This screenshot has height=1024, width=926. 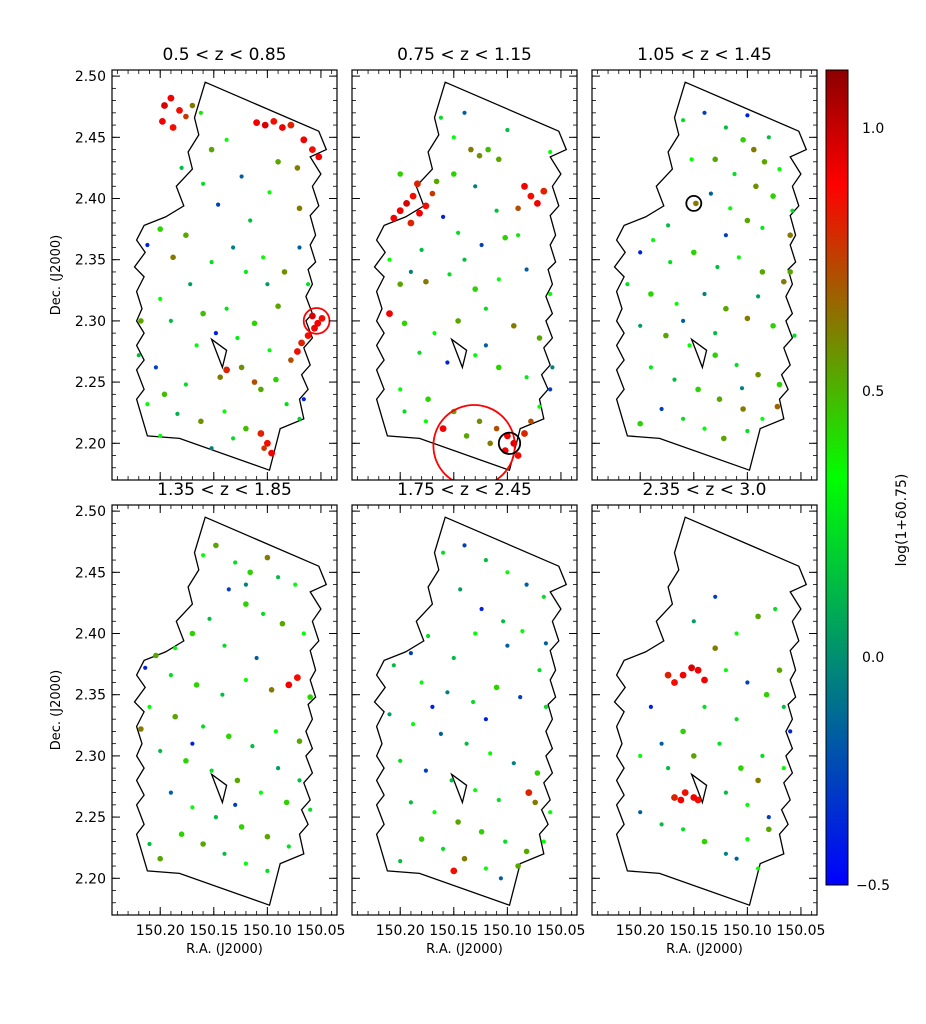 I want to click on panel-3: 1.05 < z < 1.45, so click(x=704, y=263).